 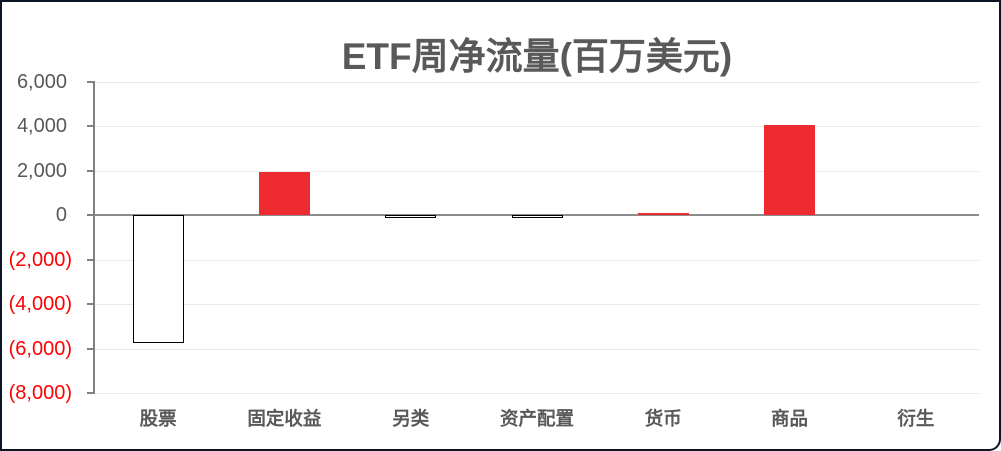 I want to click on x-axis-label-currency: 货币, so click(x=663, y=418).